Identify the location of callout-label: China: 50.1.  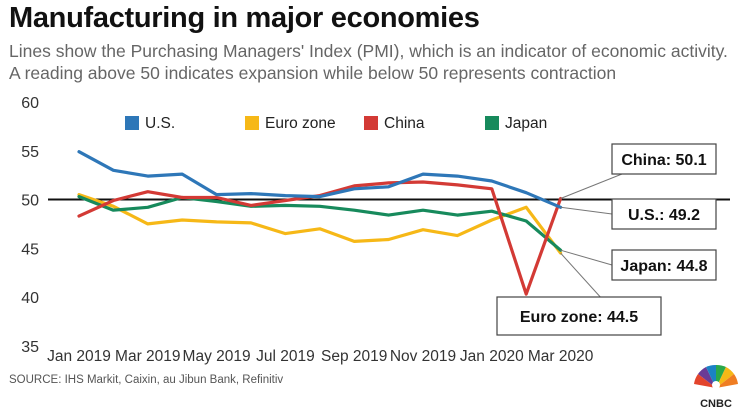
(663, 160).